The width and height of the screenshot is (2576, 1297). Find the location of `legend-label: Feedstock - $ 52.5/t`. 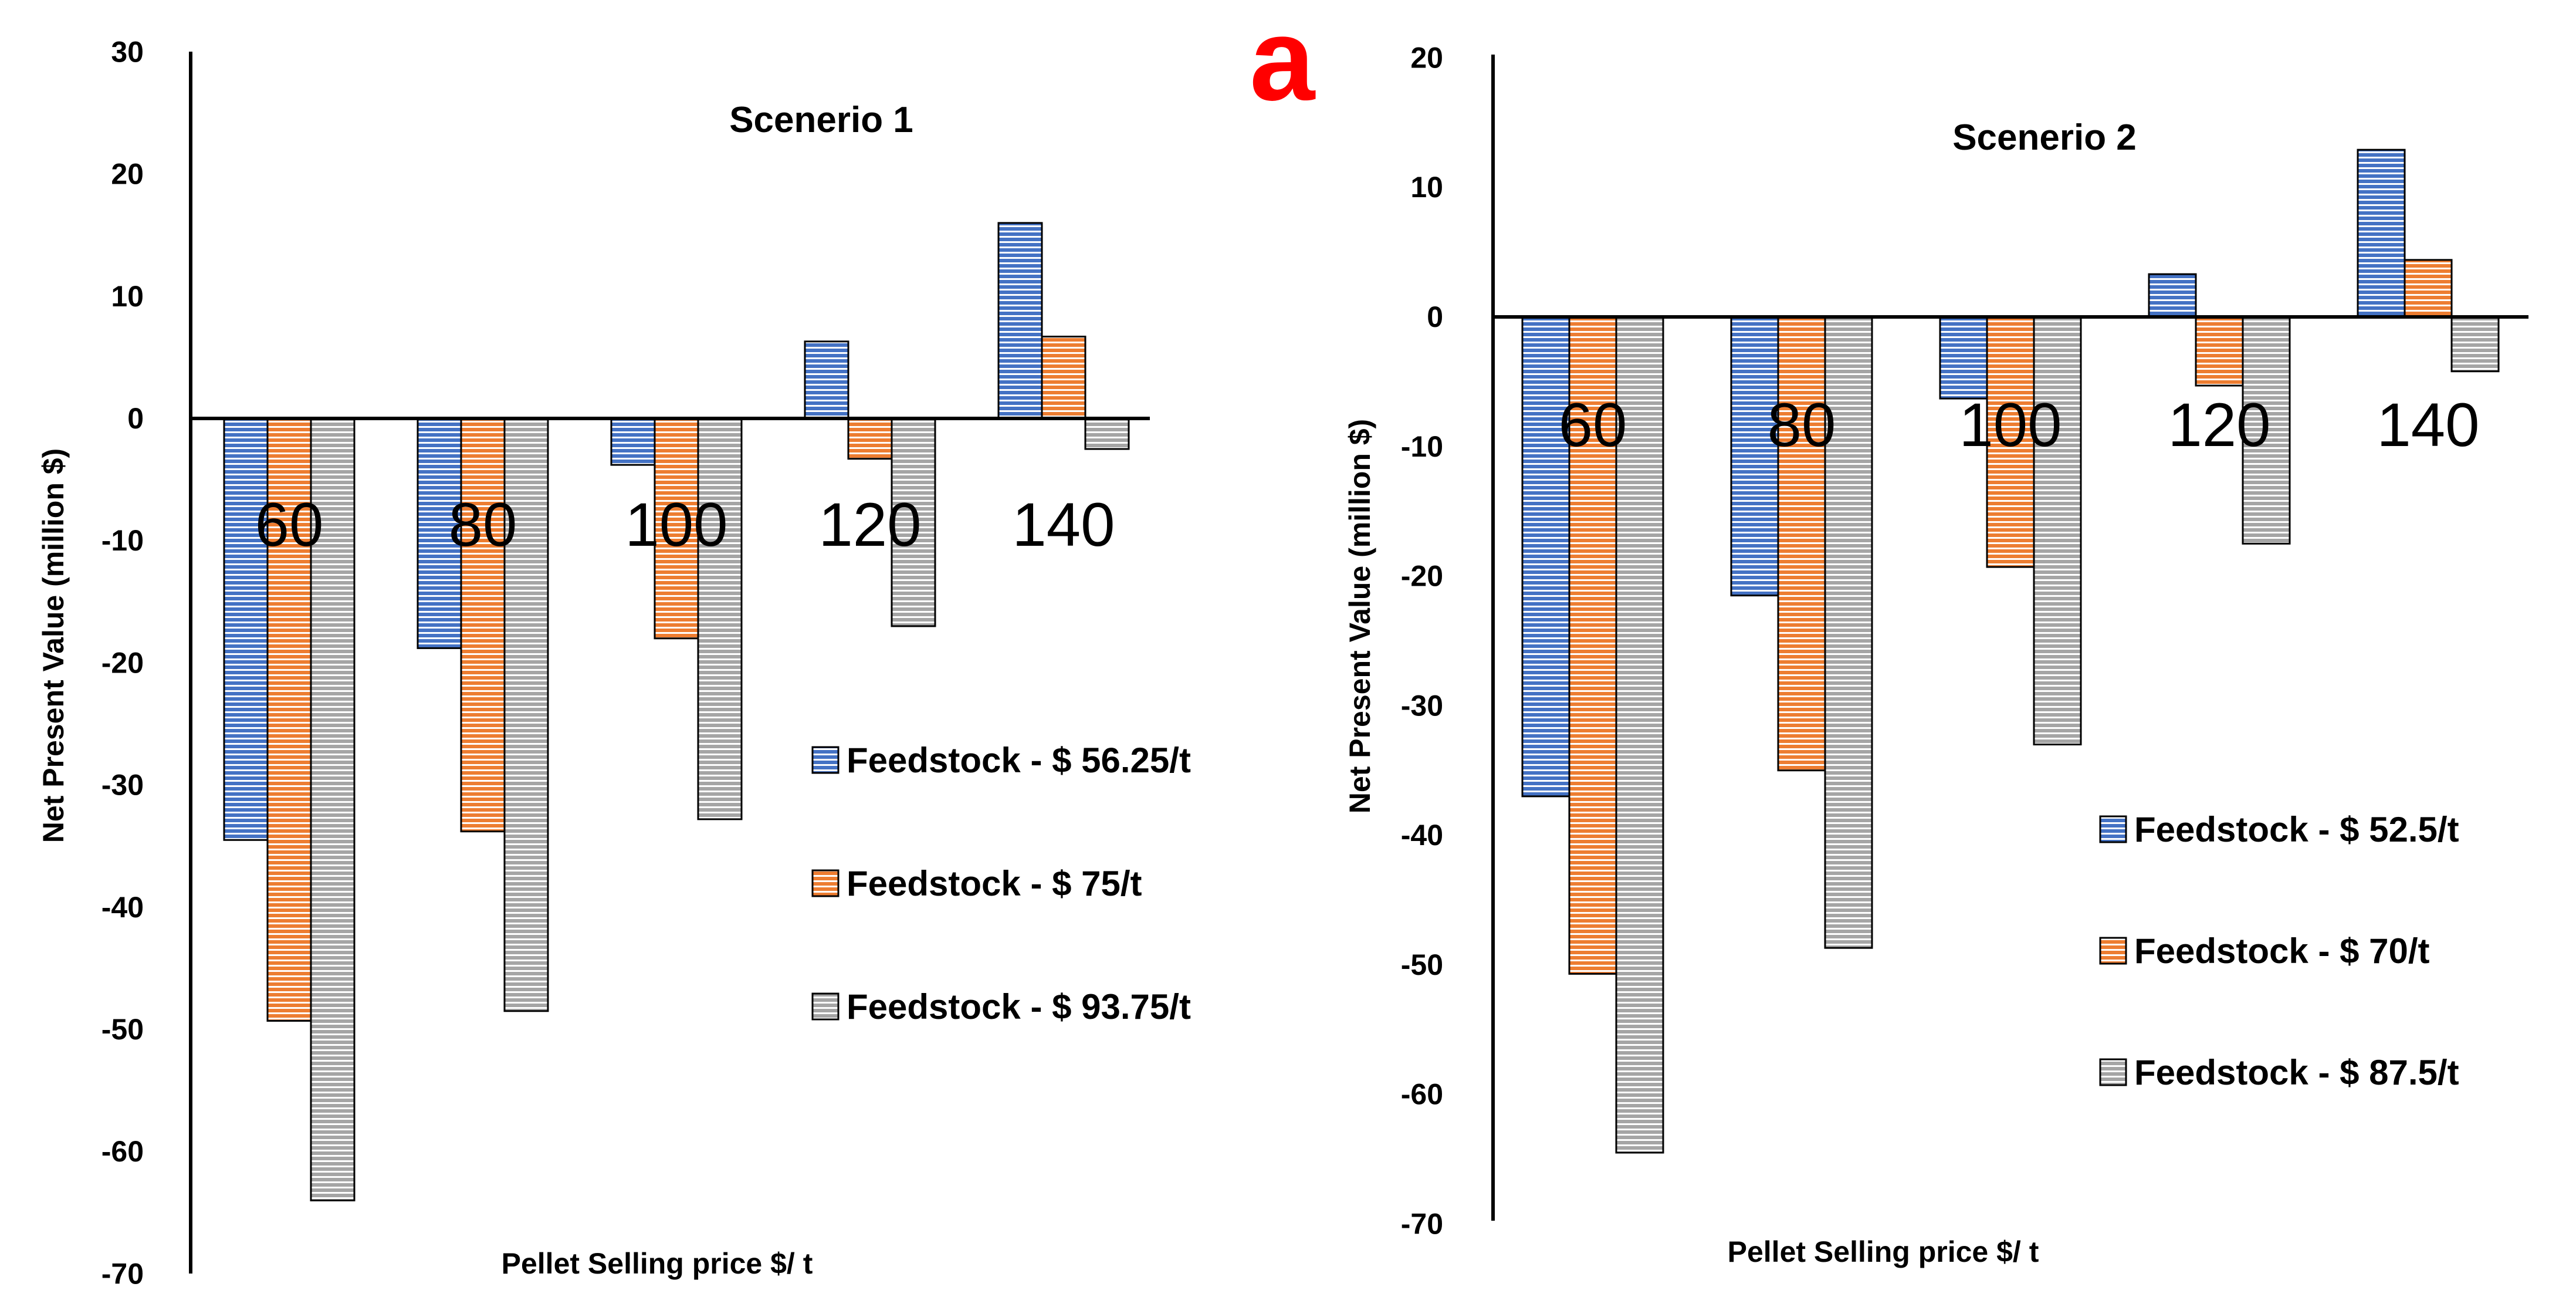

legend-label: Feedstock - $ 52.5/t is located at coordinates (2296, 829).